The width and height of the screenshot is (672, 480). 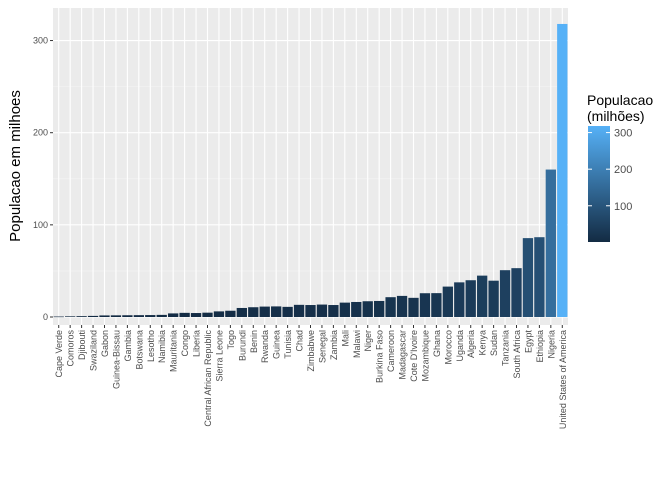 I want to click on bar-guinea, so click(x=276, y=311).